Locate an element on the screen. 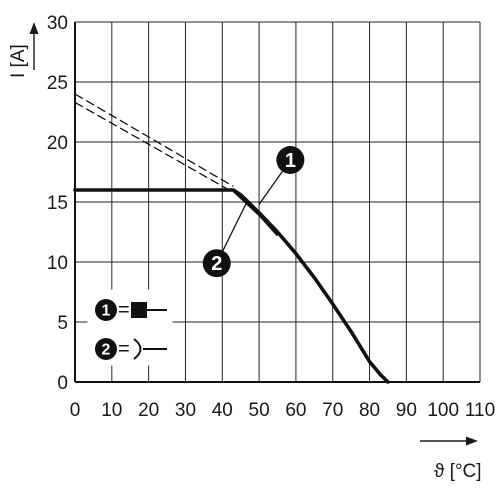  marker-1-label: 1 is located at coordinates (290, 161).